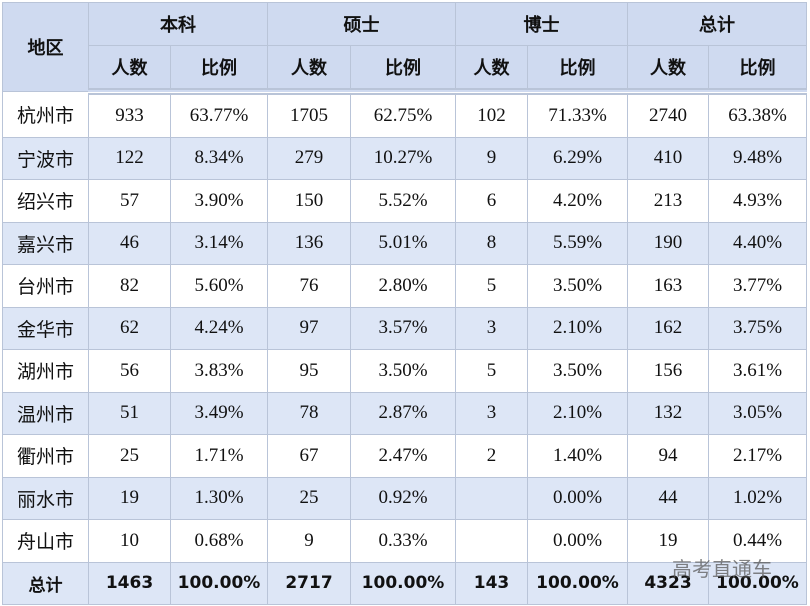  I want to click on data-row: 宁波市 122 8.34% 279 10.27% 9 6.29% 410 9.48%, so click(404, 158).